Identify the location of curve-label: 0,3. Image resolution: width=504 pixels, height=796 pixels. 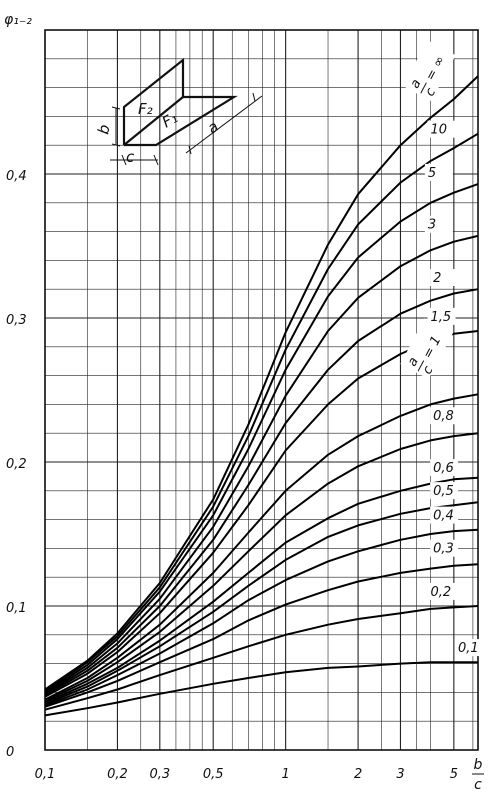
(443, 549).